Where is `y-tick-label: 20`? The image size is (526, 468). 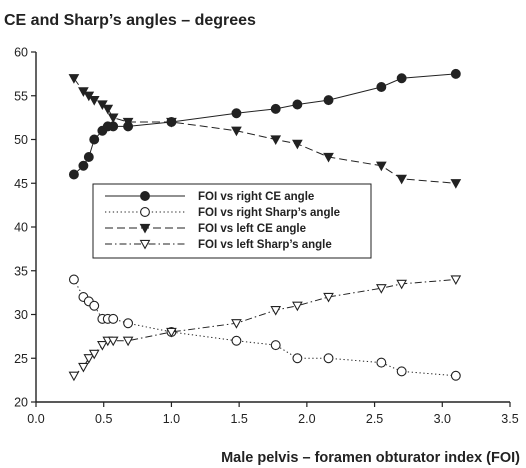 y-tick-label: 20 is located at coordinates (21, 403).